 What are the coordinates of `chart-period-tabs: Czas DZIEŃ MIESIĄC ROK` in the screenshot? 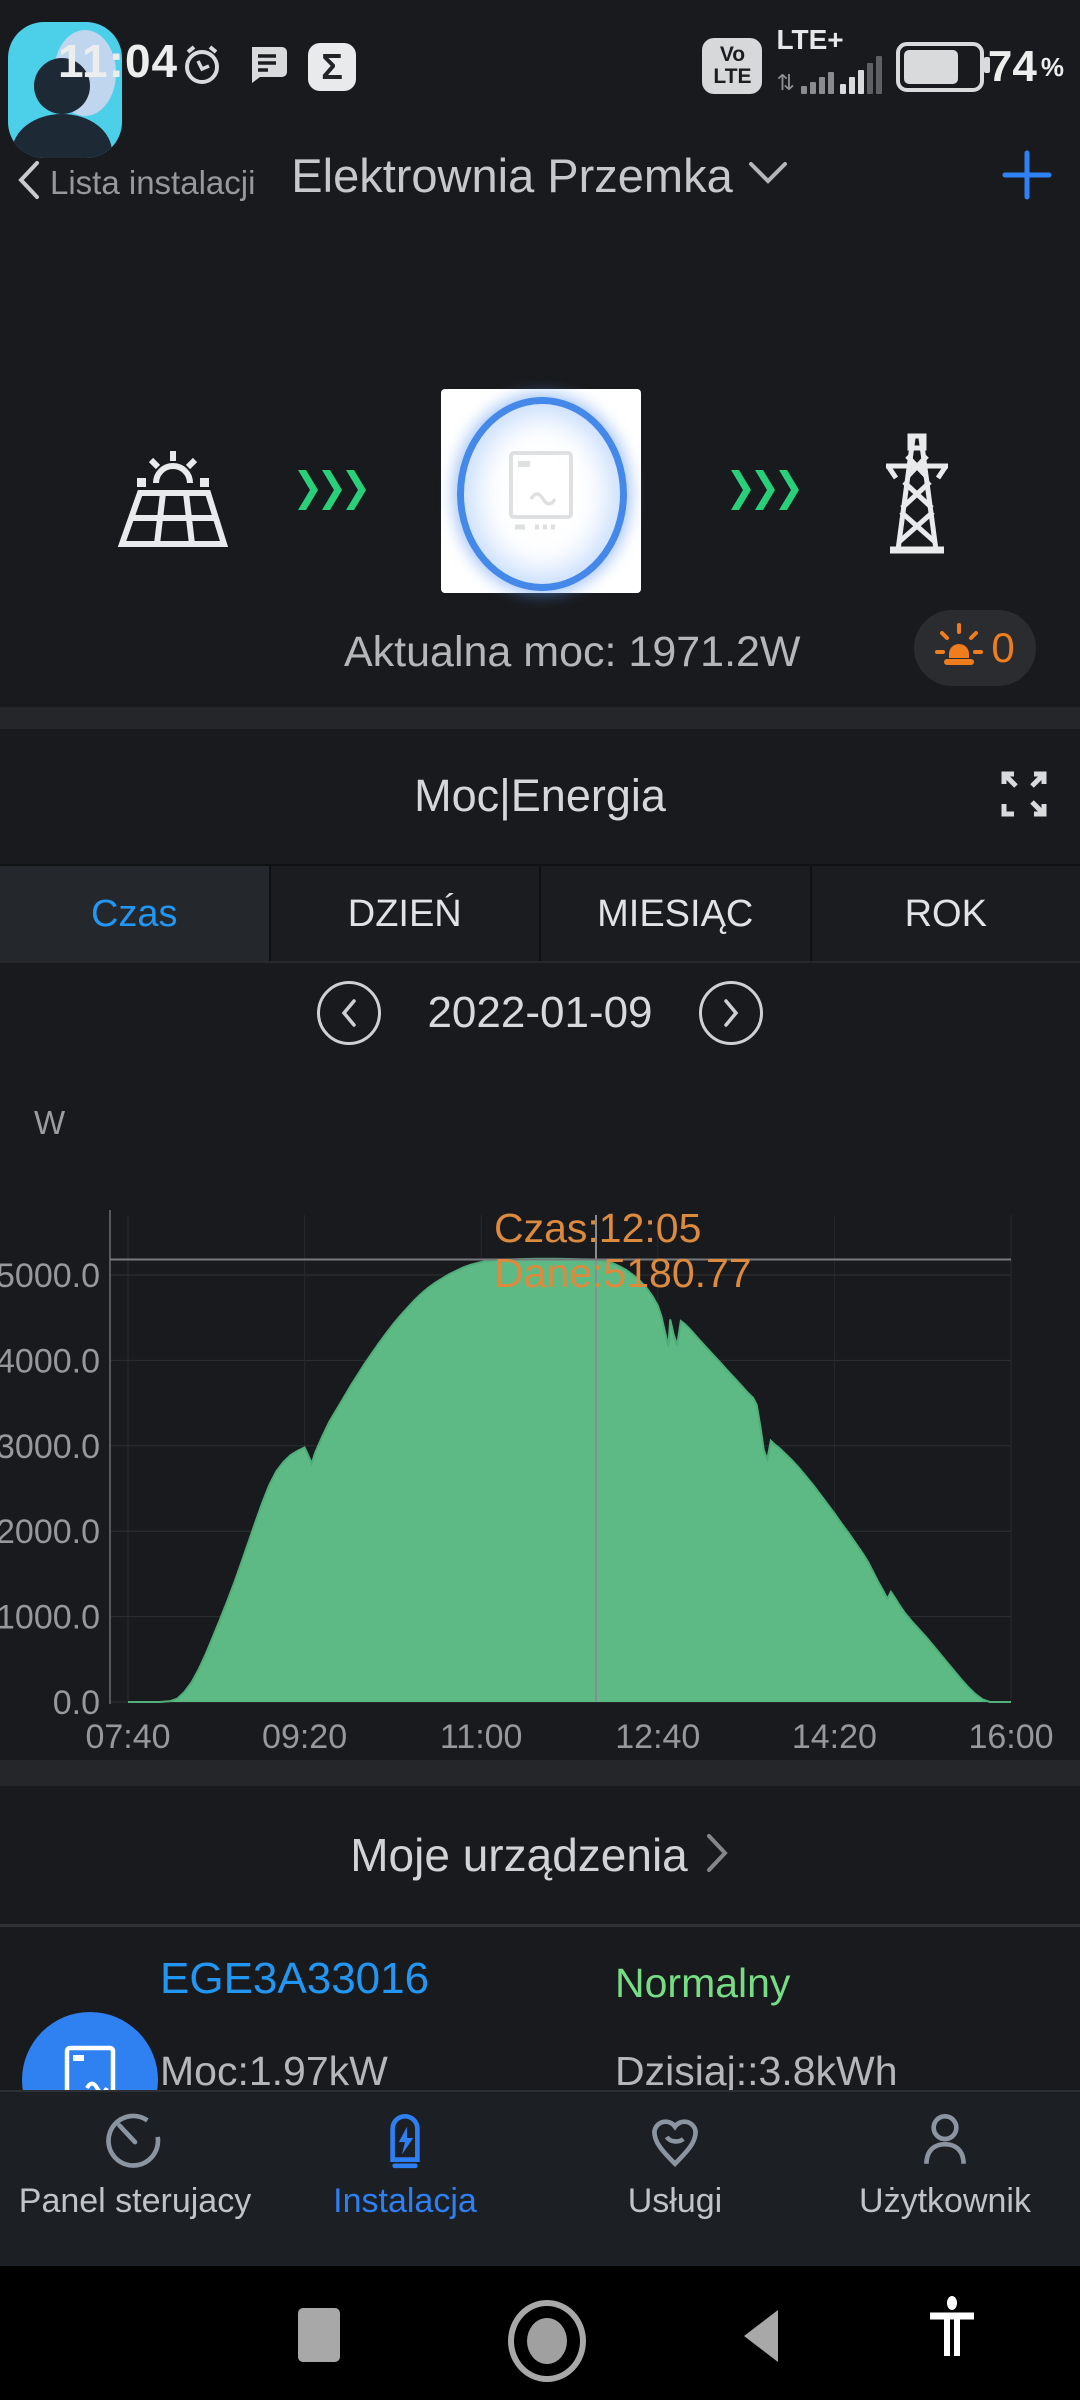 It's located at (540, 913).